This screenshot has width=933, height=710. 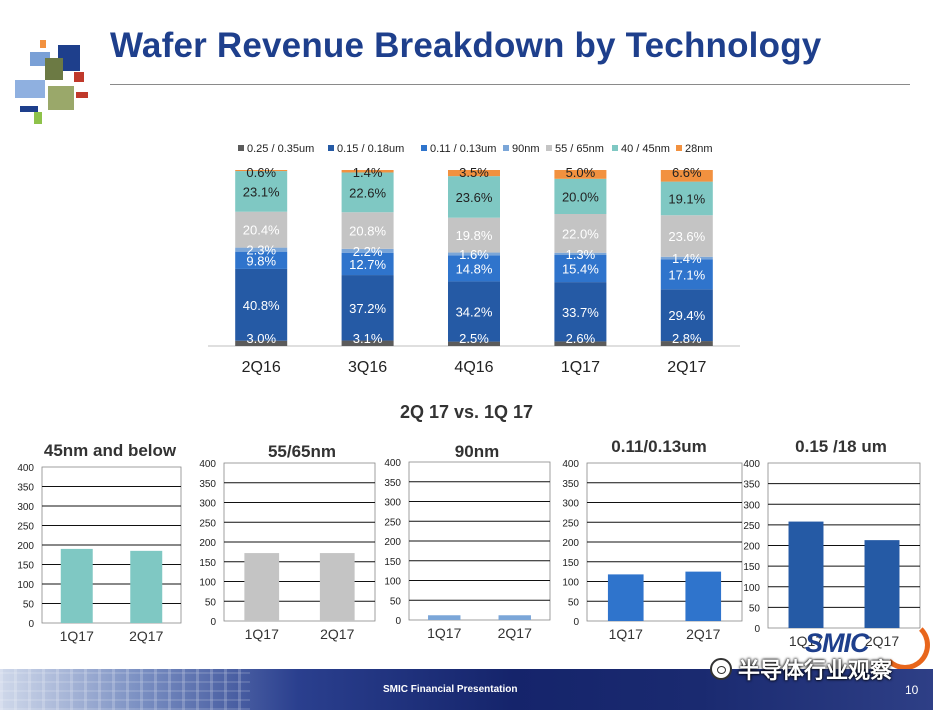 I want to click on data-label: 23.1%, so click(x=261, y=191).